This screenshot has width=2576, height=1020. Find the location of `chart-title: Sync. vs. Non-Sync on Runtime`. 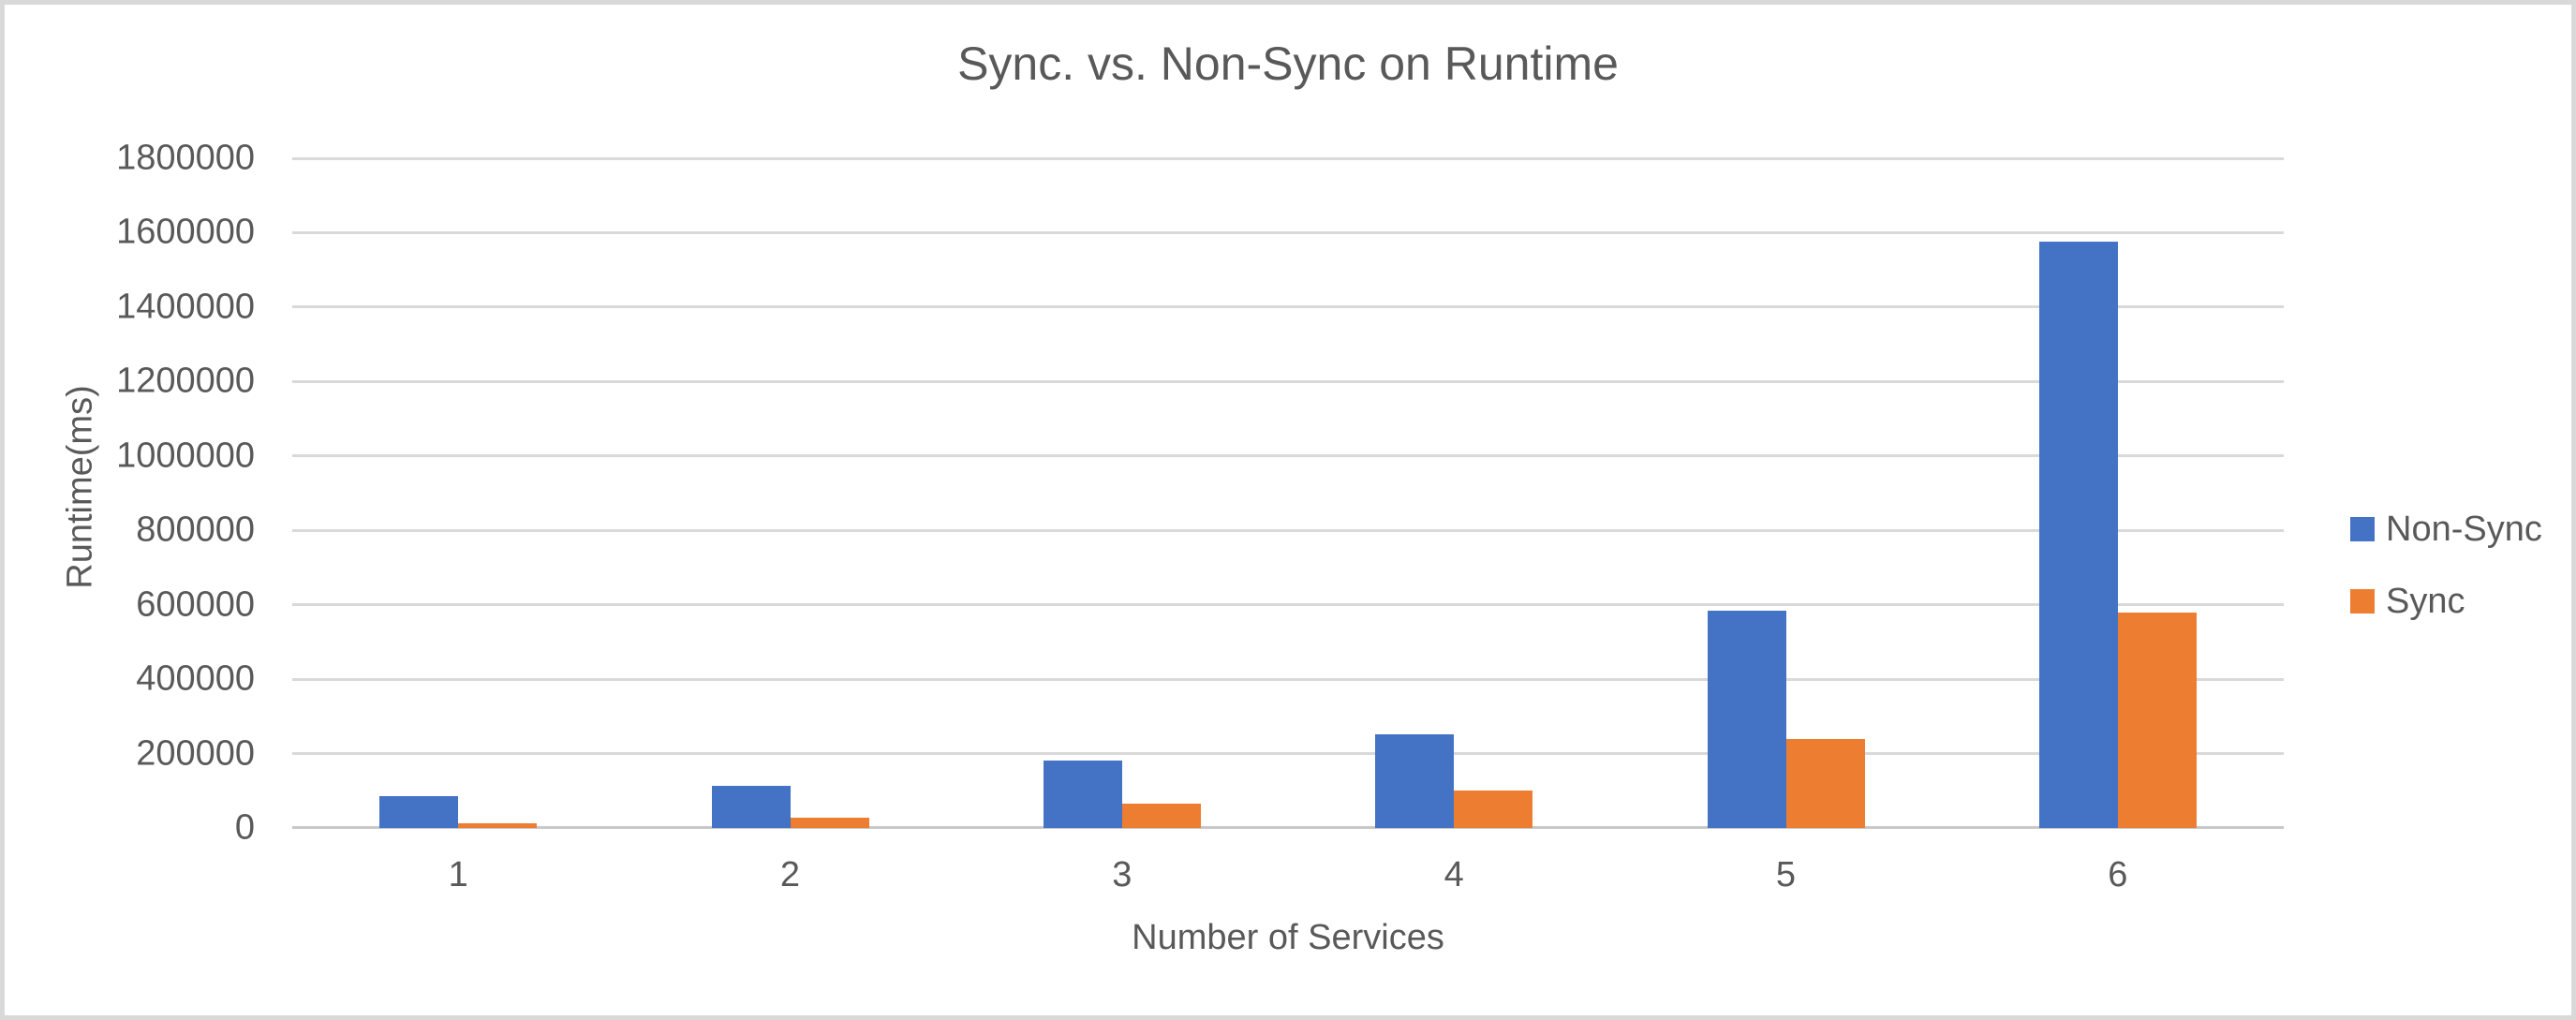

chart-title: Sync. vs. Non-Sync on Runtime is located at coordinates (1288, 63).